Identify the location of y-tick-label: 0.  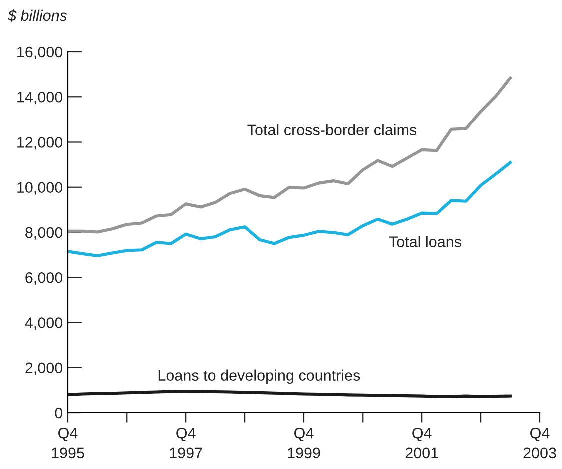
(59, 413).